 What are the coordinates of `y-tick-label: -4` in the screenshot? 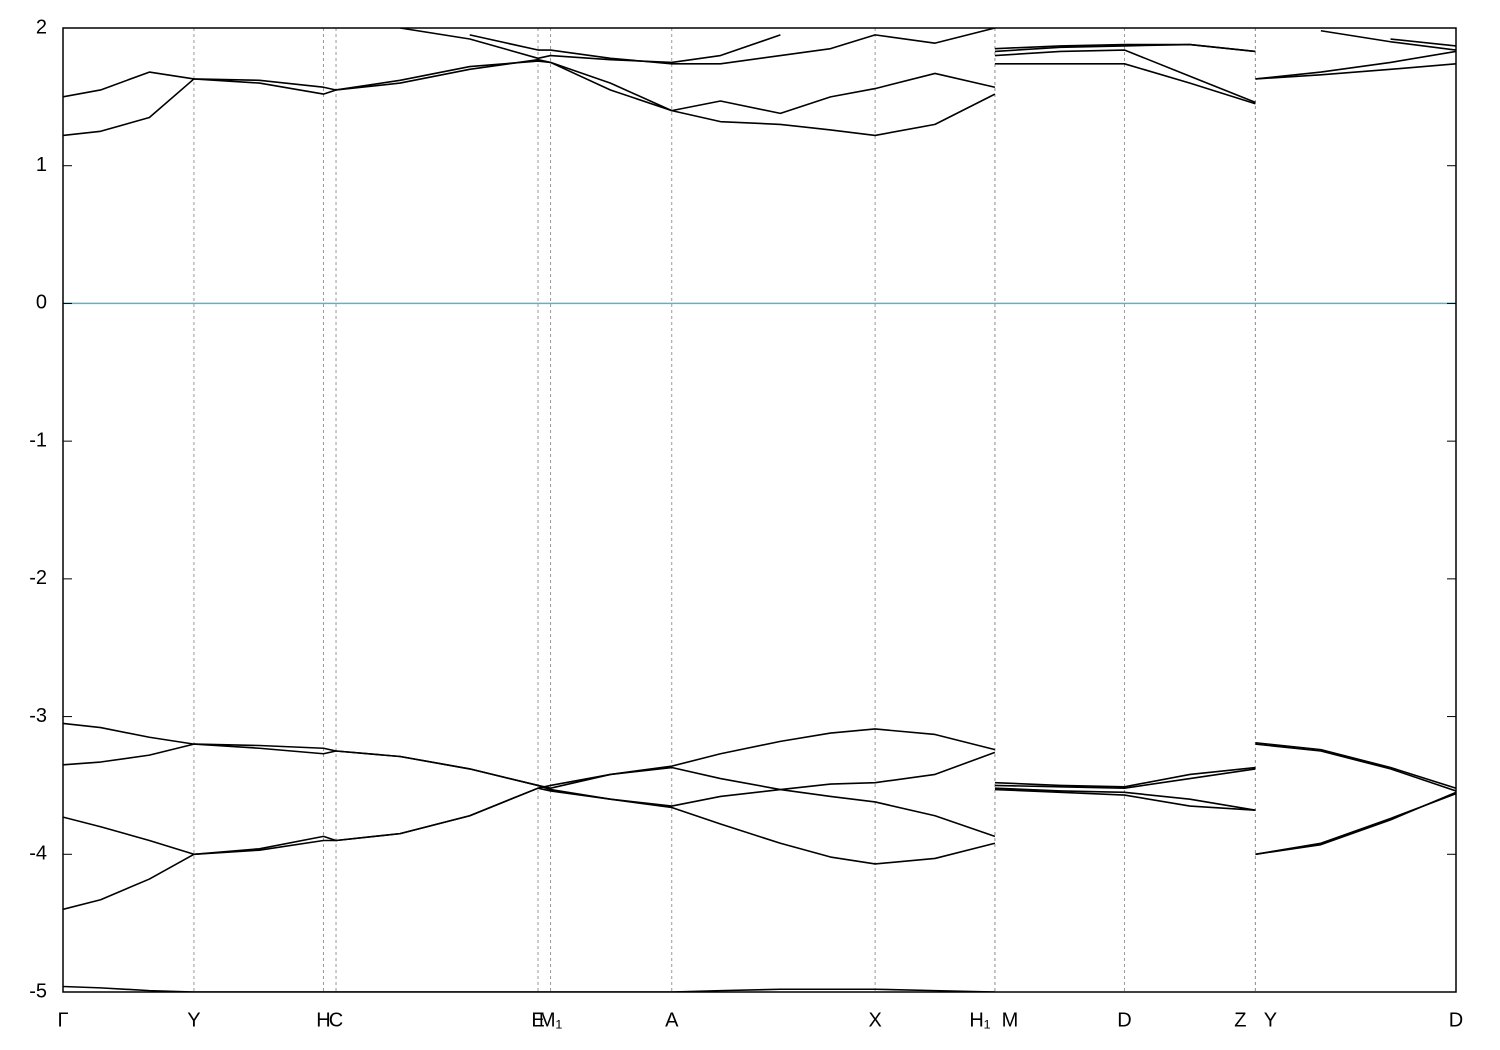 It's located at (38, 854).